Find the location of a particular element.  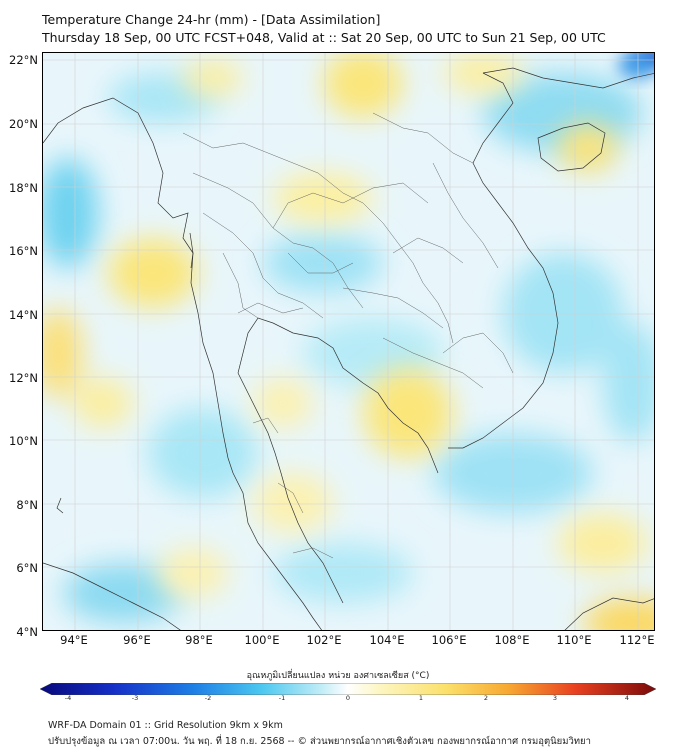

lon-label-96e: 96°E is located at coordinates (137, 640).